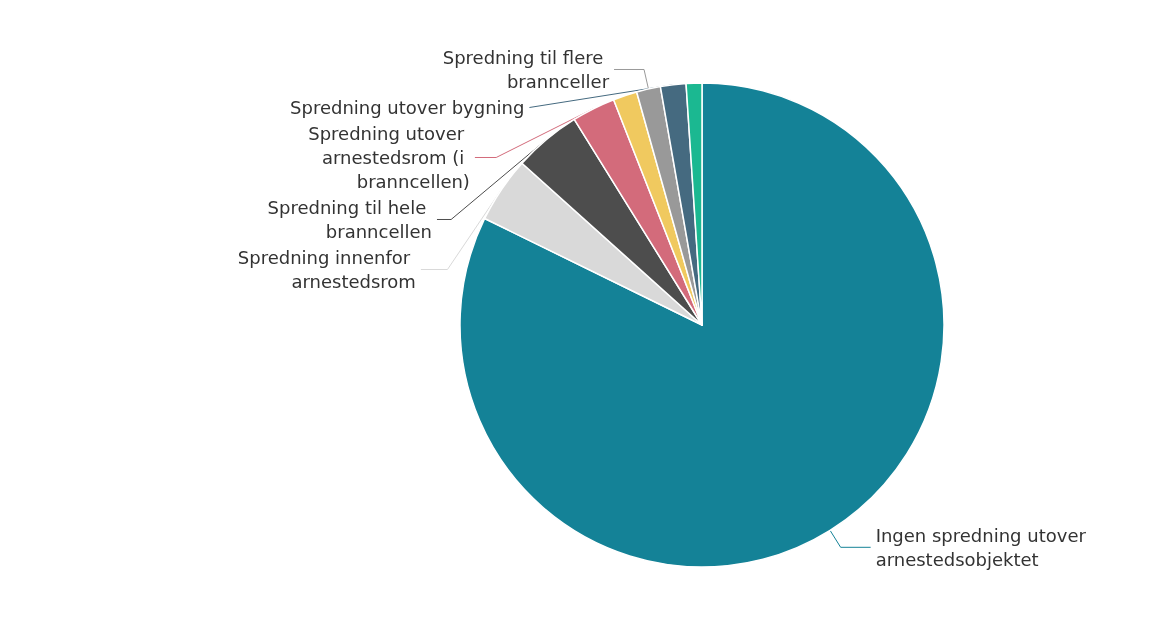  I want to click on slice-label: Spredning innenfor arnestedsrom, so click(326, 269).